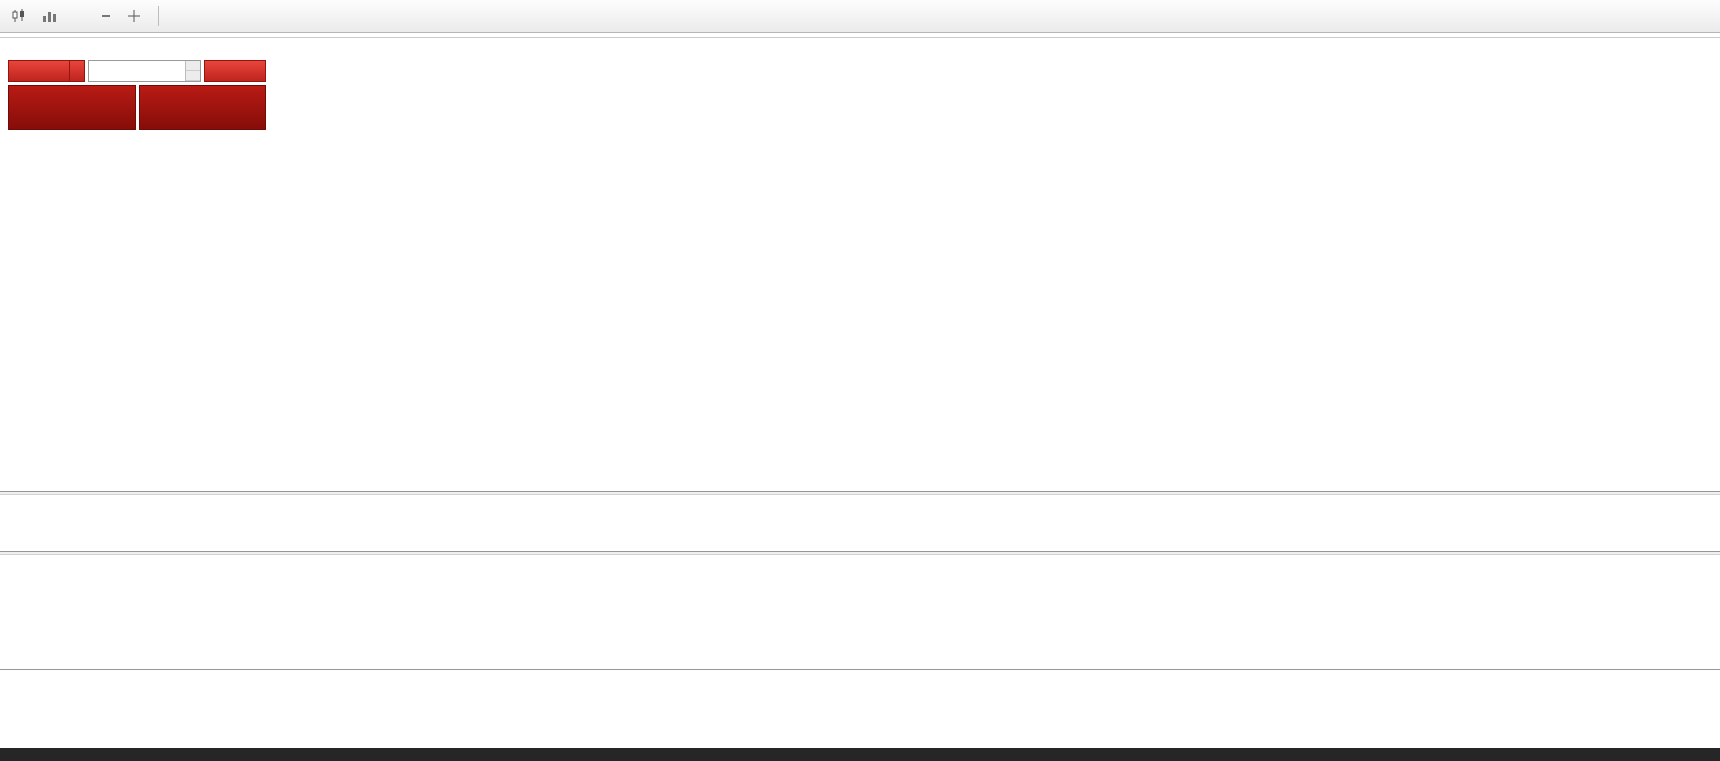 This screenshot has width=1720, height=761. Describe the element at coordinates (754, 523) in the screenshot. I see `macd-pane` at that location.